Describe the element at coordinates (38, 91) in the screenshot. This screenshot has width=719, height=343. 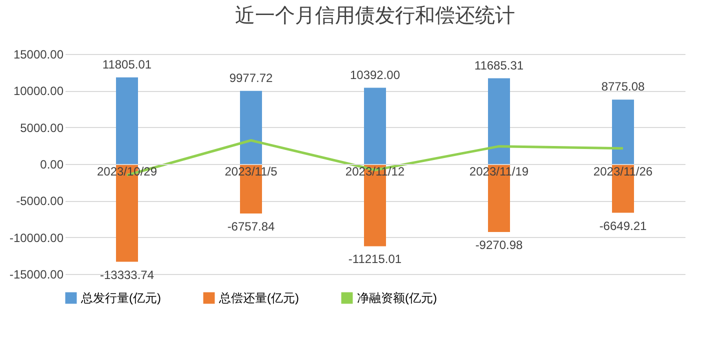
I see `y-tick-label: 10000.00` at that location.